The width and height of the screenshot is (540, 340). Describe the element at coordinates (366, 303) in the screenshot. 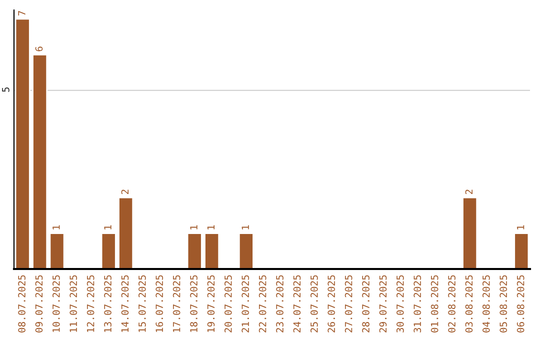

I see `x-tick-label: 28.07.2025` at that location.